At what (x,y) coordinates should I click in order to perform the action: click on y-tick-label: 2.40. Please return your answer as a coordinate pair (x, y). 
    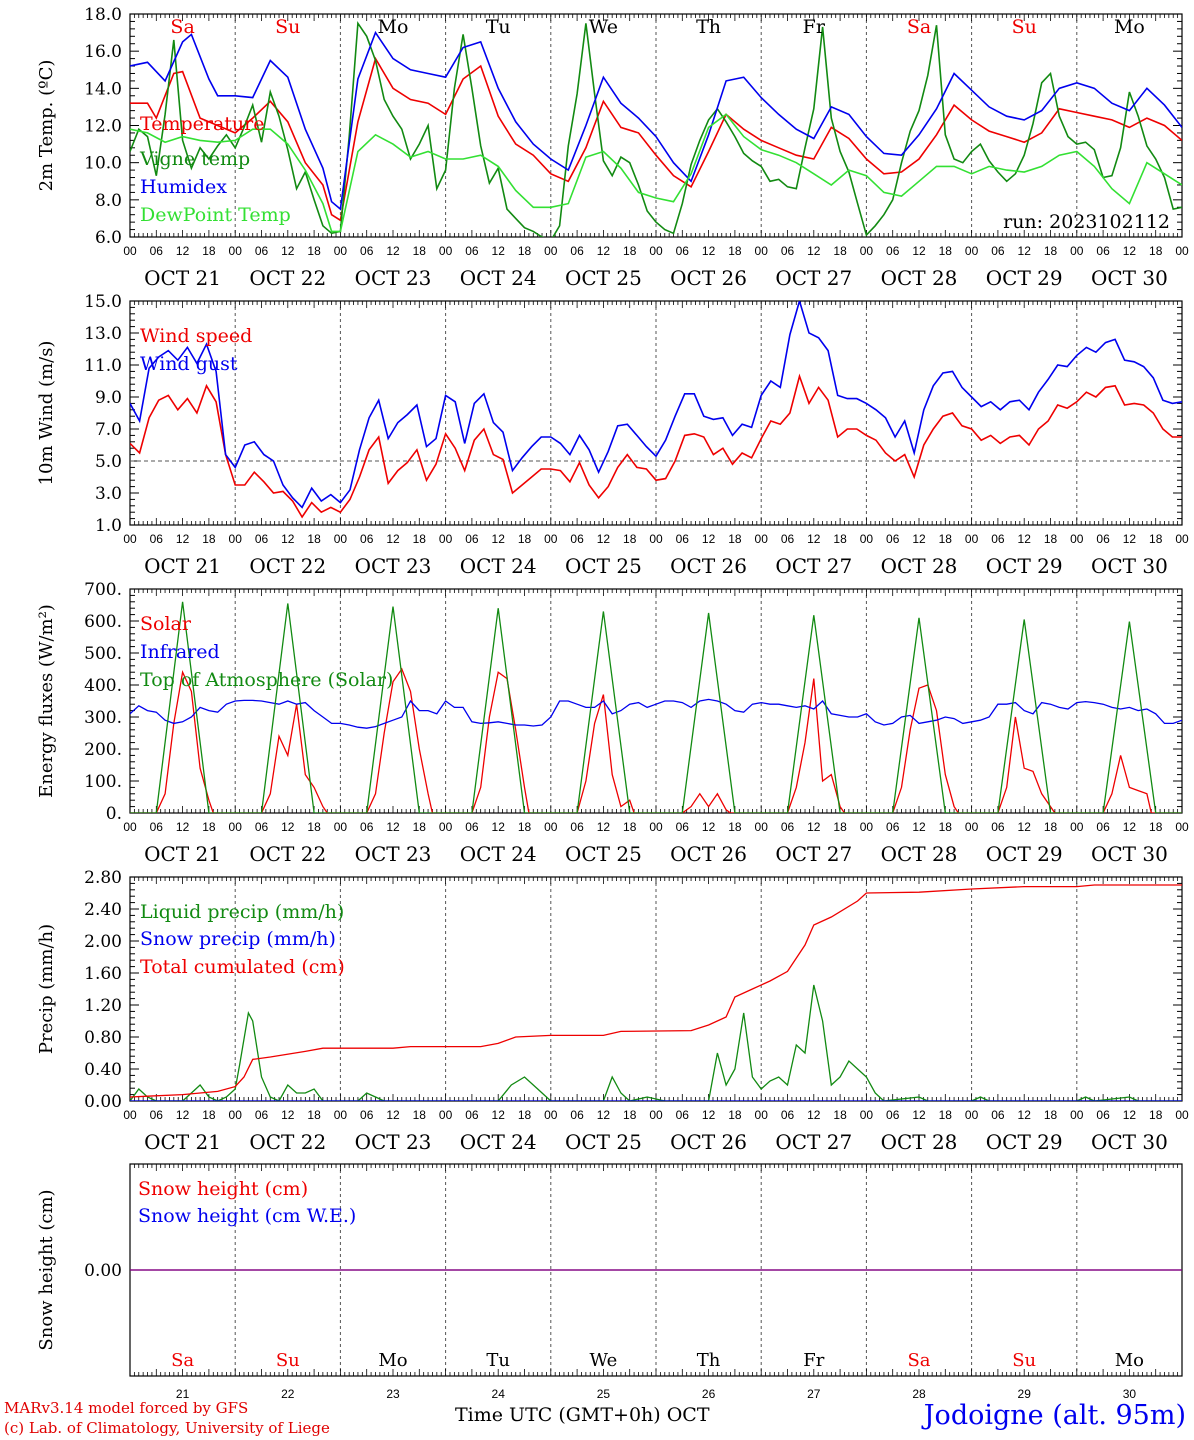
    Looking at the image, I should click on (103, 910).